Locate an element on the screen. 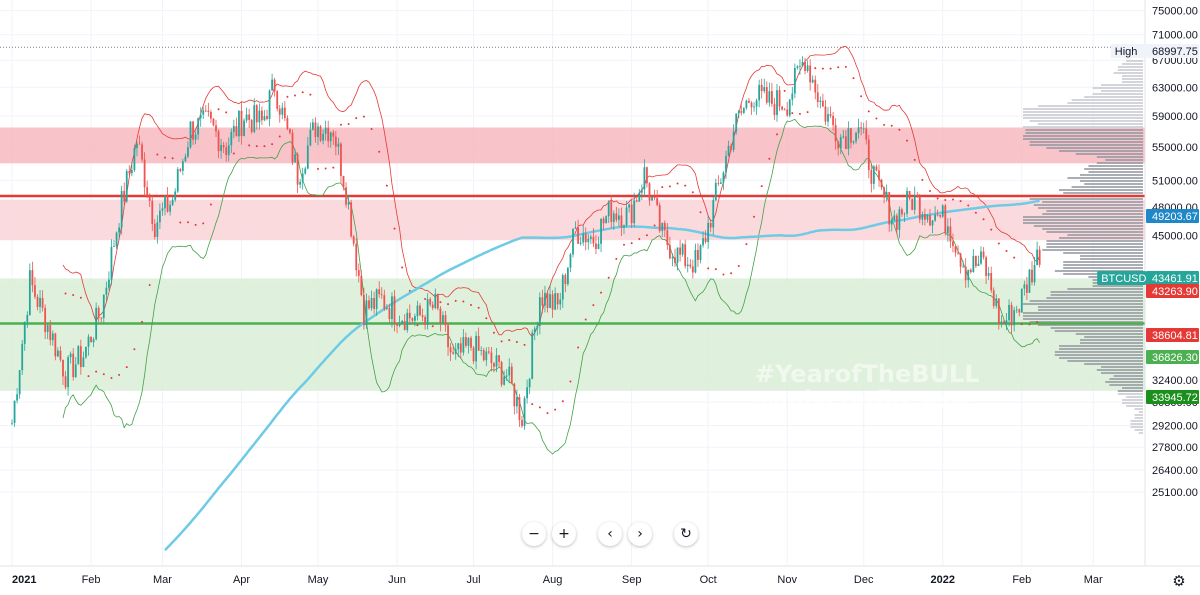 The height and width of the screenshot is (595, 1200). time-tick-label: Dec is located at coordinates (864, 580).